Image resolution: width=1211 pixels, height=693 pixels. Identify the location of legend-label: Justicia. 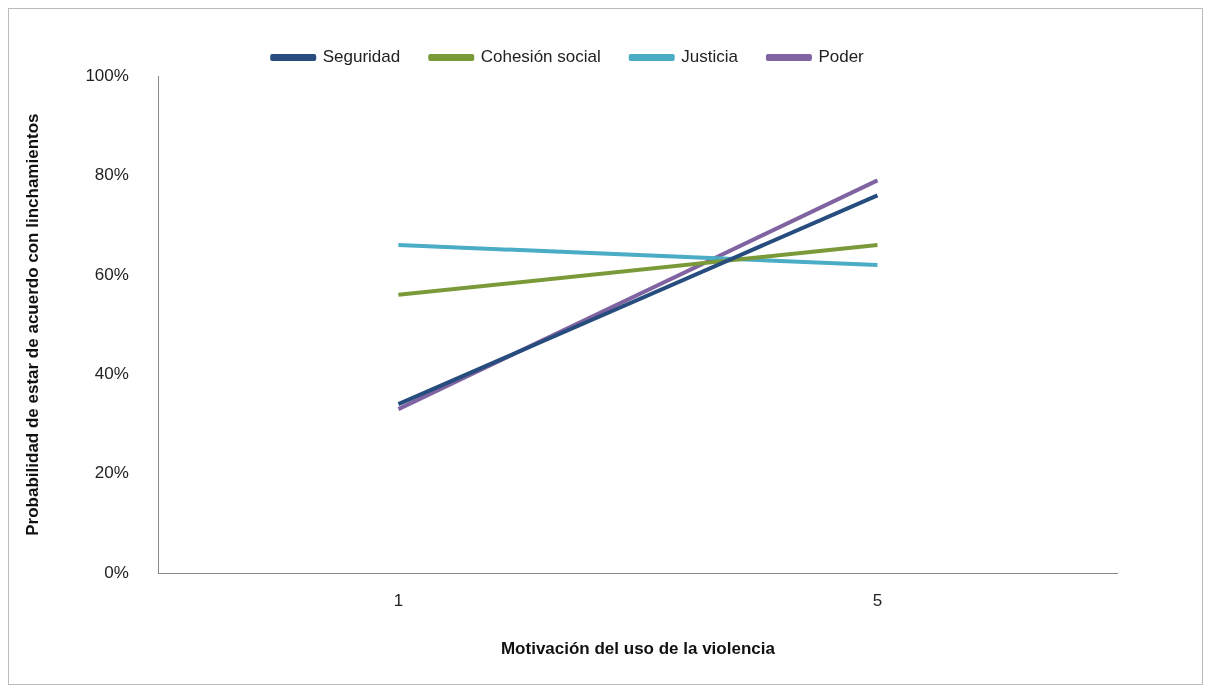
(710, 57).